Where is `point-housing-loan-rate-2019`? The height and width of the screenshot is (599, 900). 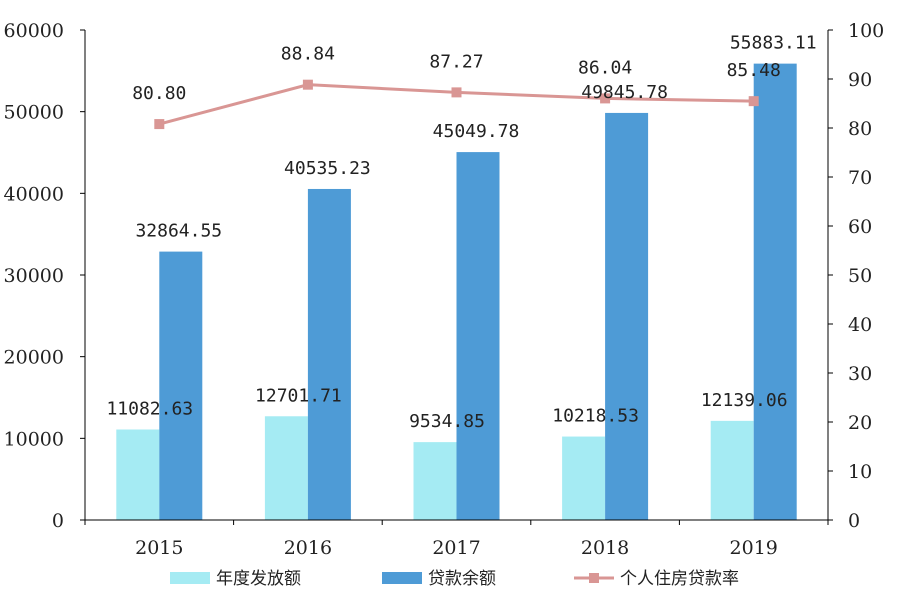 point-housing-loan-rate-2019 is located at coordinates (753, 101).